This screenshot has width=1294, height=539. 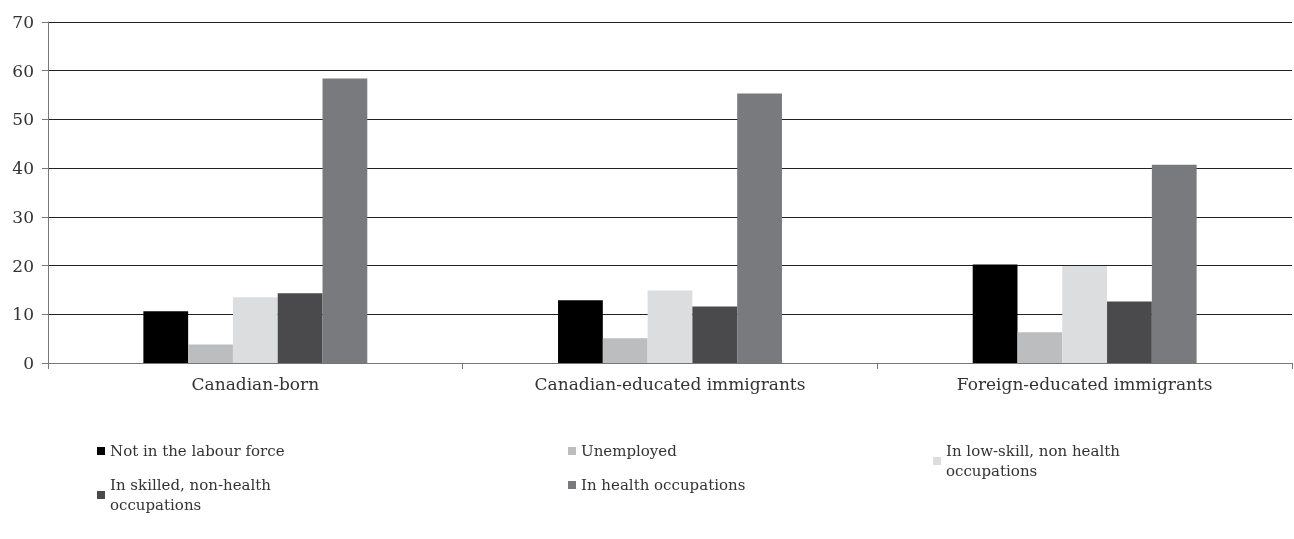 What do you see at coordinates (1035, 461) in the screenshot?
I see `legend-label: In low-skill, non health occupations` at bounding box center [1035, 461].